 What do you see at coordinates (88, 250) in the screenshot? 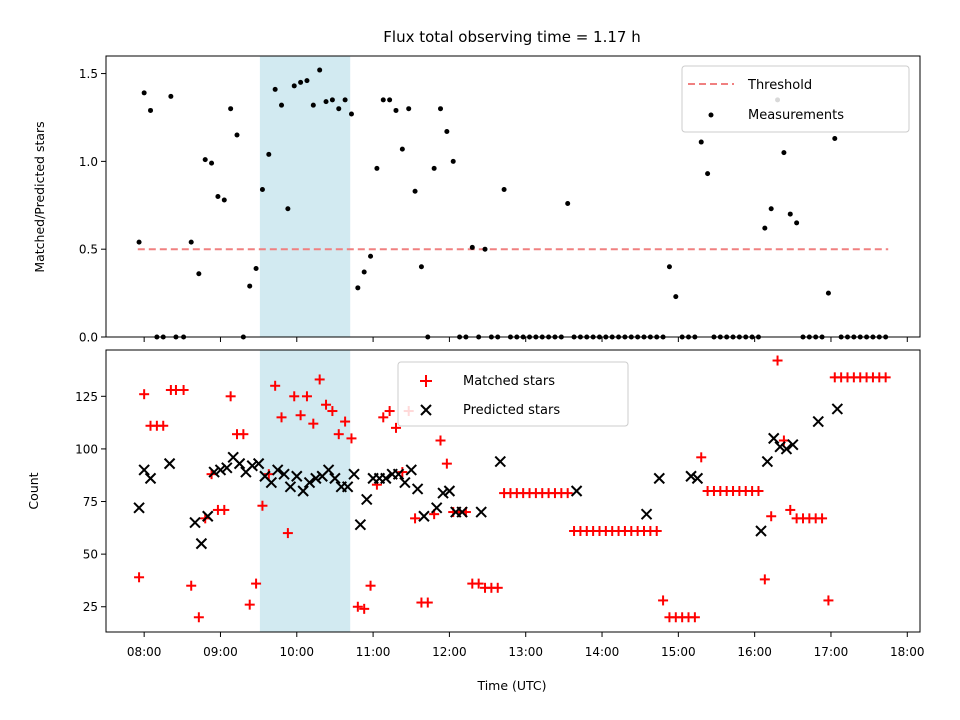
I see `top-y-tick-label: 0.5` at bounding box center [88, 250].